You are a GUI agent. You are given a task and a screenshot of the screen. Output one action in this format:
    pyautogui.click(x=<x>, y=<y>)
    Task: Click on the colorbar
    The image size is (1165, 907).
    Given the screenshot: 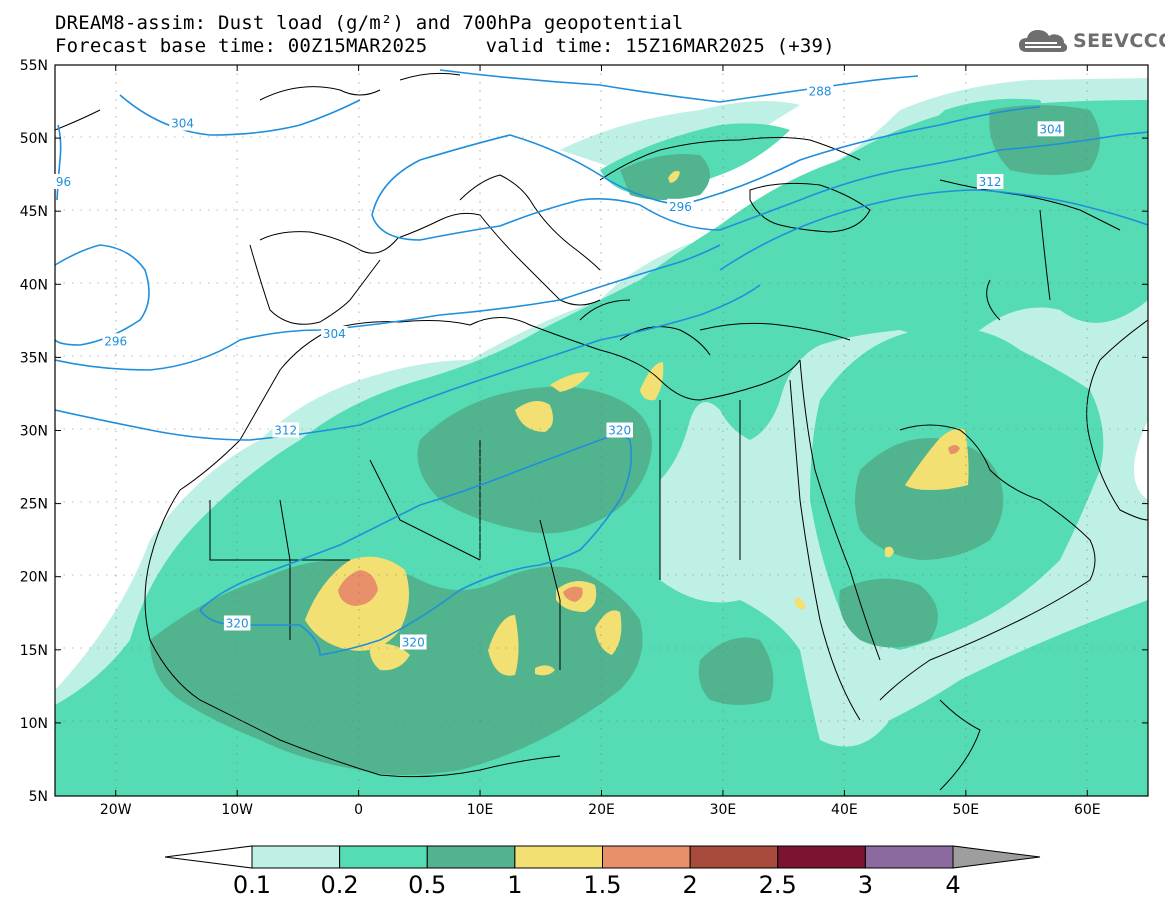 What is the action you would take?
    pyautogui.click(x=602, y=857)
    